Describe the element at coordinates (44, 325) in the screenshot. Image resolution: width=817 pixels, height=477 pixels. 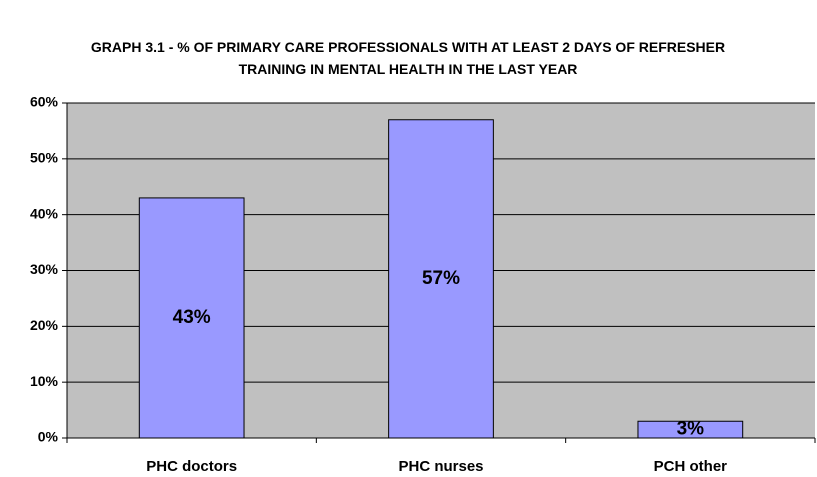
I see `y-tick-label: 20%` at that location.